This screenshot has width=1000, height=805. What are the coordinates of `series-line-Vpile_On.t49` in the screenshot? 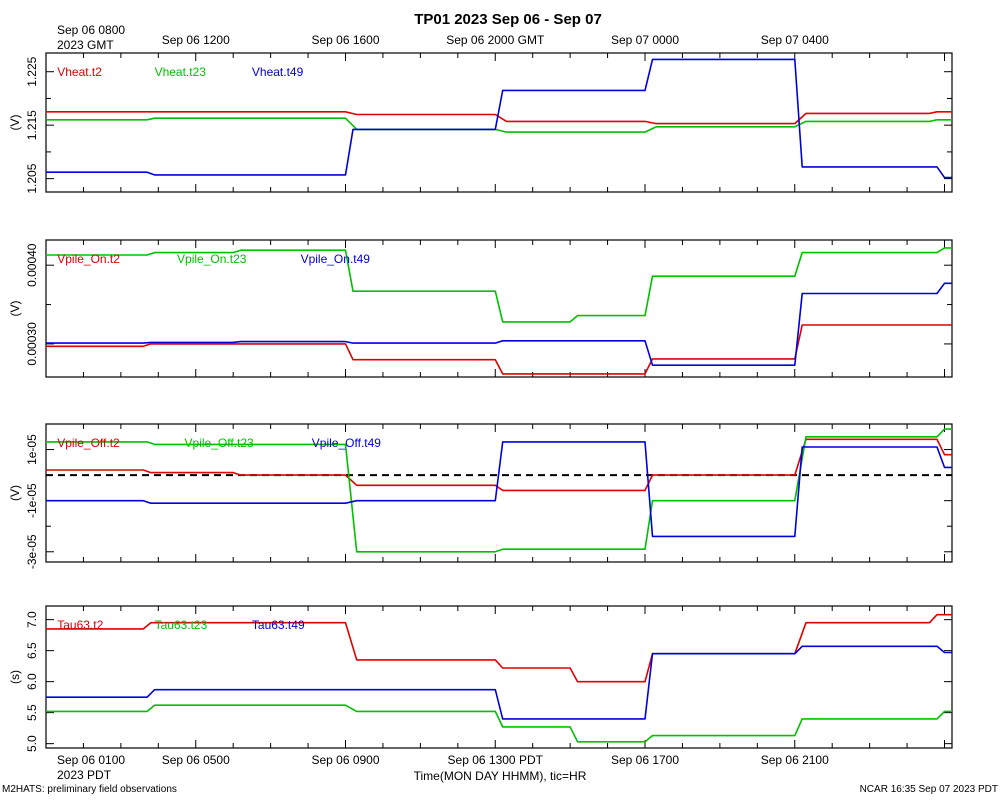 It's located at (499, 324).